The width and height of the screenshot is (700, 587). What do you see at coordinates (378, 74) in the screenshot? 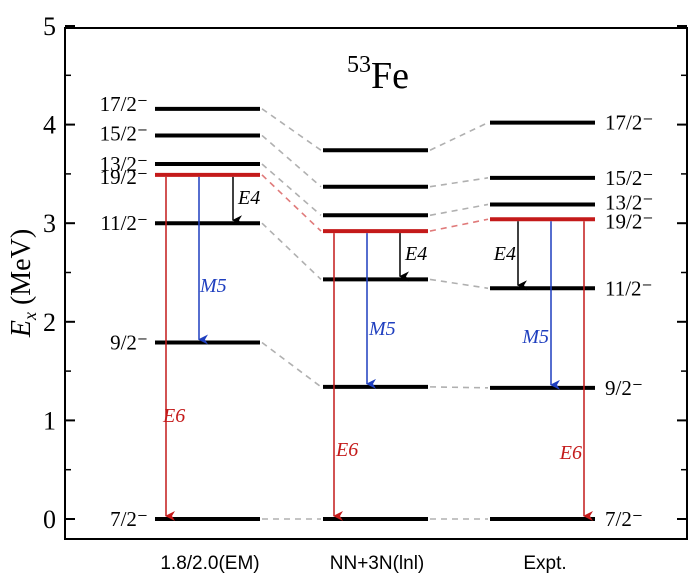
I see `chart-title: 53Fe` at bounding box center [378, 74].